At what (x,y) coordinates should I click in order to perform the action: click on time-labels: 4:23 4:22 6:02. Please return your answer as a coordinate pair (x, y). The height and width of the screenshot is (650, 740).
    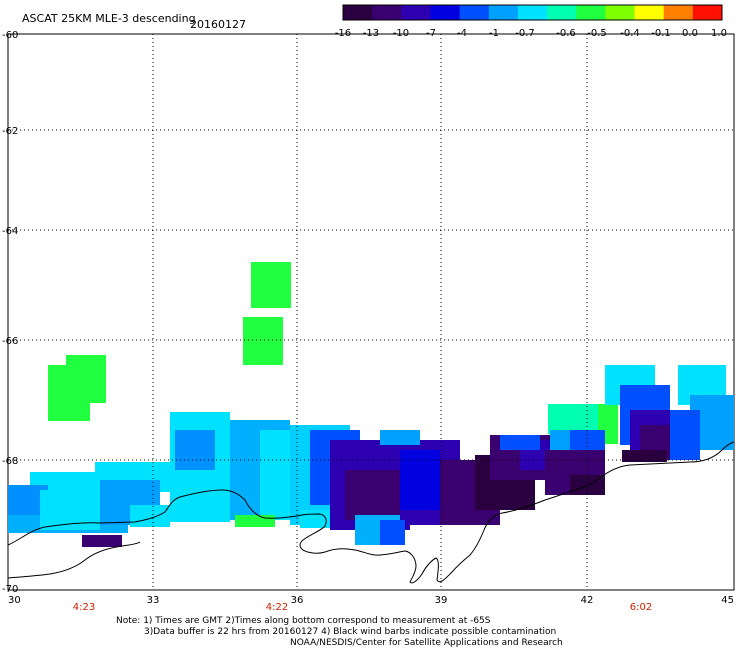
    Looking at the image, I should click on (362, 607).